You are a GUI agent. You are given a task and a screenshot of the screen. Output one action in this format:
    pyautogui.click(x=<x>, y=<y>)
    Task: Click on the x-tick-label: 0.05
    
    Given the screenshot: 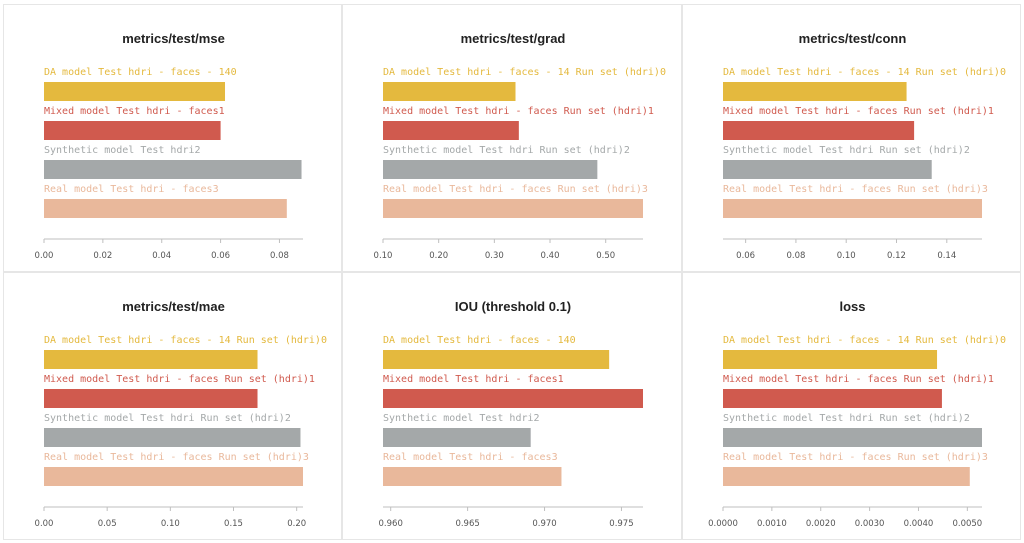 What is the action you would take?
    pyautogui.click(x=107, y=524)
    